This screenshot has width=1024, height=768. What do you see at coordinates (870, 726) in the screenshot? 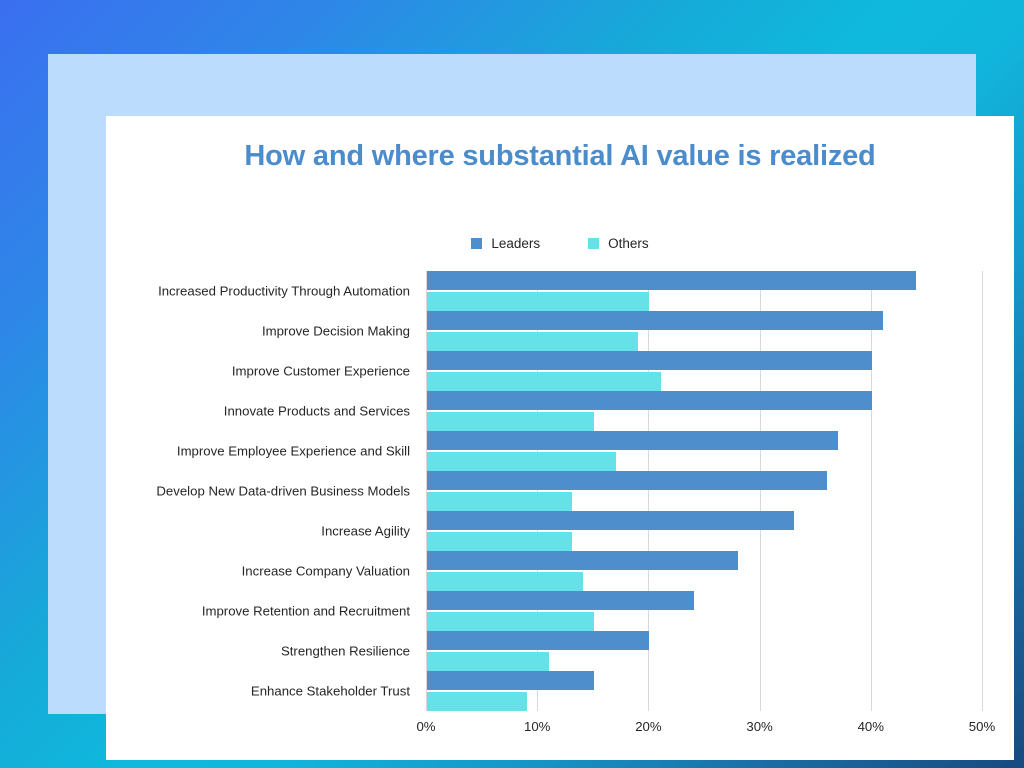
I see `x-axis-tick-label: 40%` at bounding box center [870, 726].